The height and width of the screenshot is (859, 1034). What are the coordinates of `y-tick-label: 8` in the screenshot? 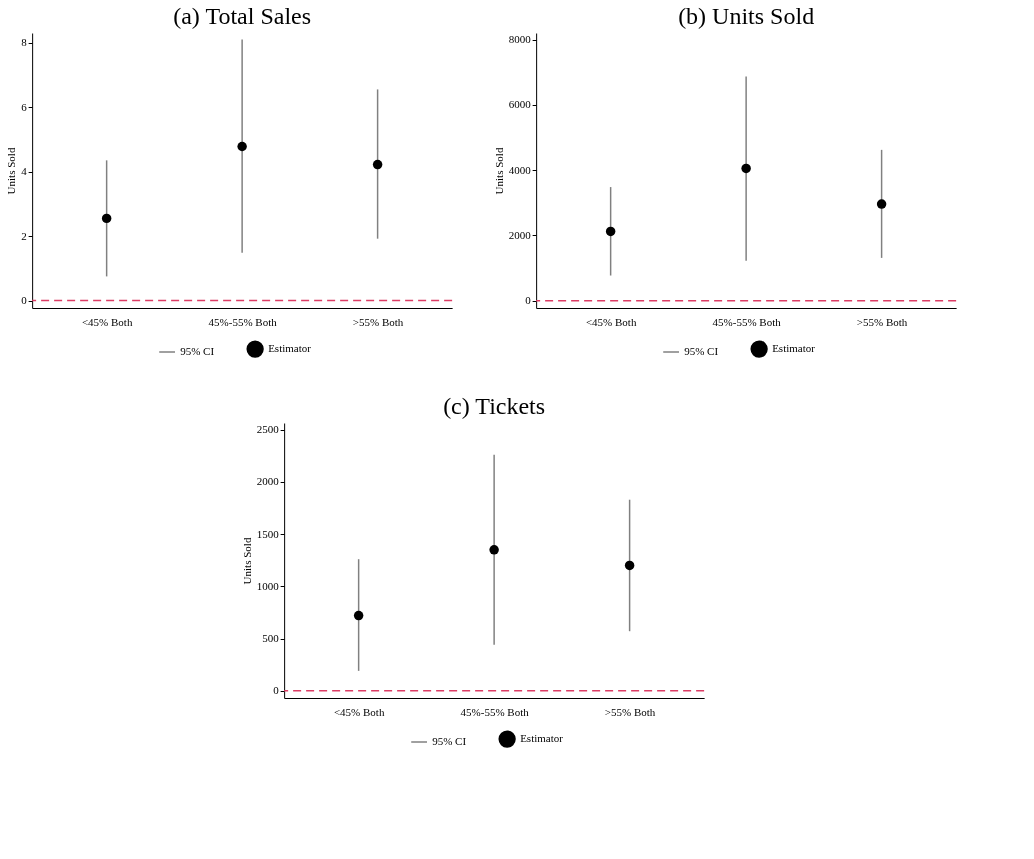 It's located at (24, 42).